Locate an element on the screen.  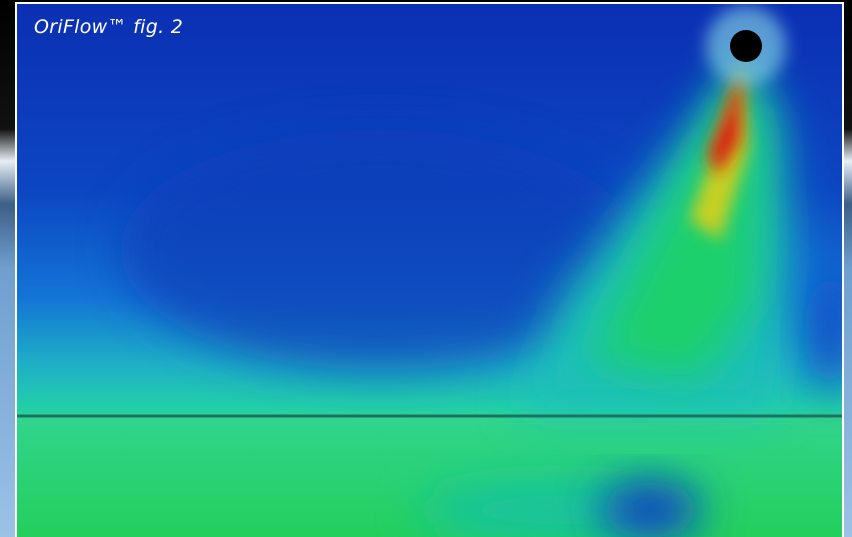
caption: OriFlow™ fig. 2 is located at coordinates (109, 27).